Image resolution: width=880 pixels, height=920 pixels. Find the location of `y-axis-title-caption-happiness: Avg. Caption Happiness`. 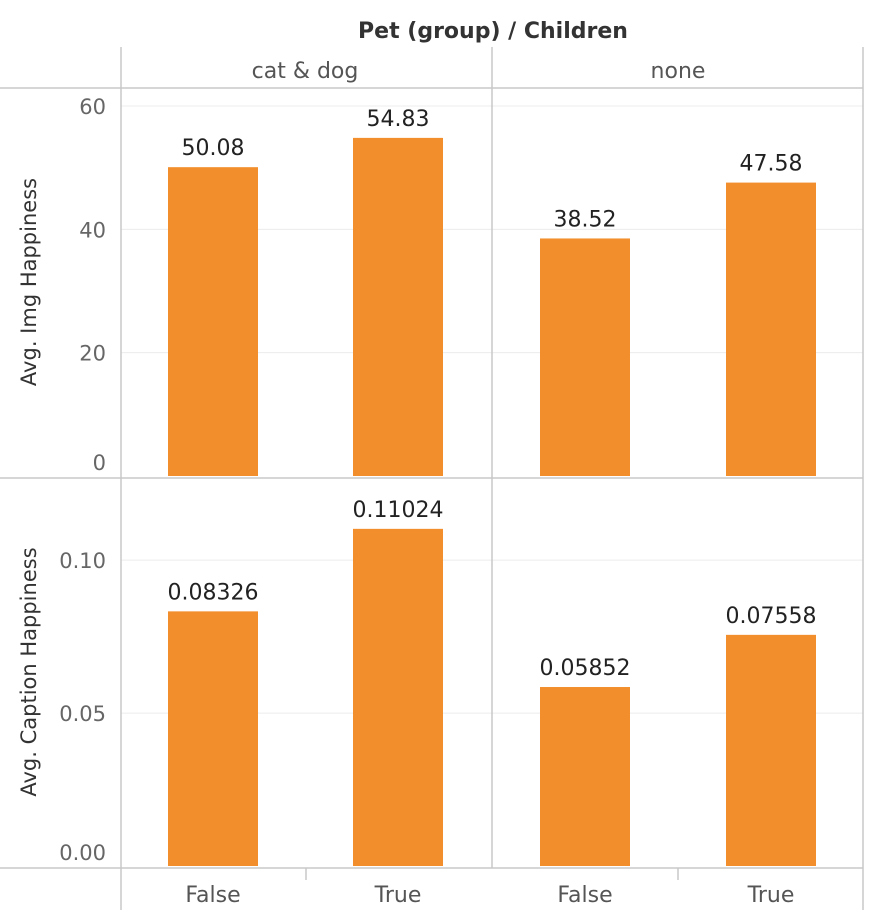

y-axis-title-caption-happiness: Avg. Caption Happiness is located at coordinates (29, 671).